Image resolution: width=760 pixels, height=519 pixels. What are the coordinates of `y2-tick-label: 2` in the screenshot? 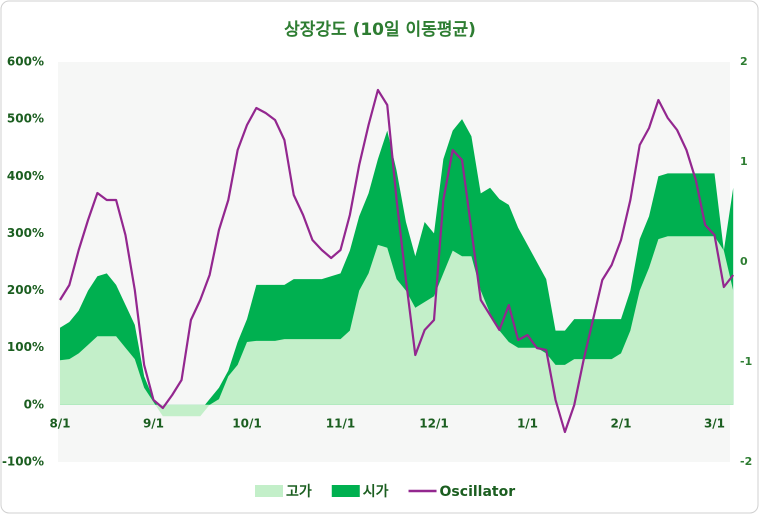 It's located at (744, 61).